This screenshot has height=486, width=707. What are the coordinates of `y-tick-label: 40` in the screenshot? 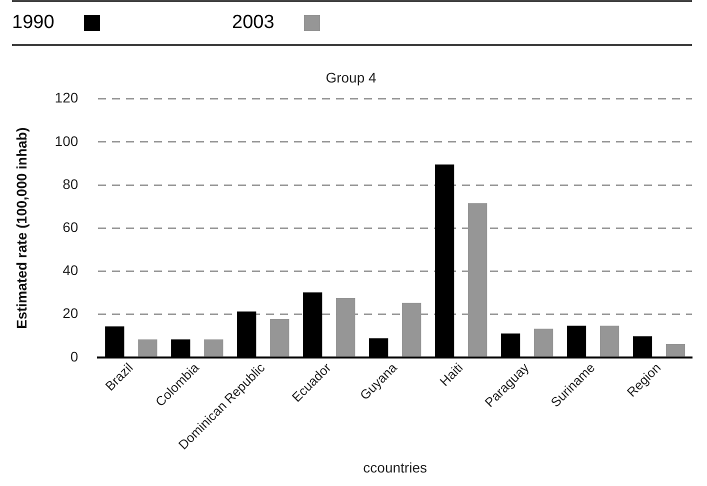 It's located at (70, 270).